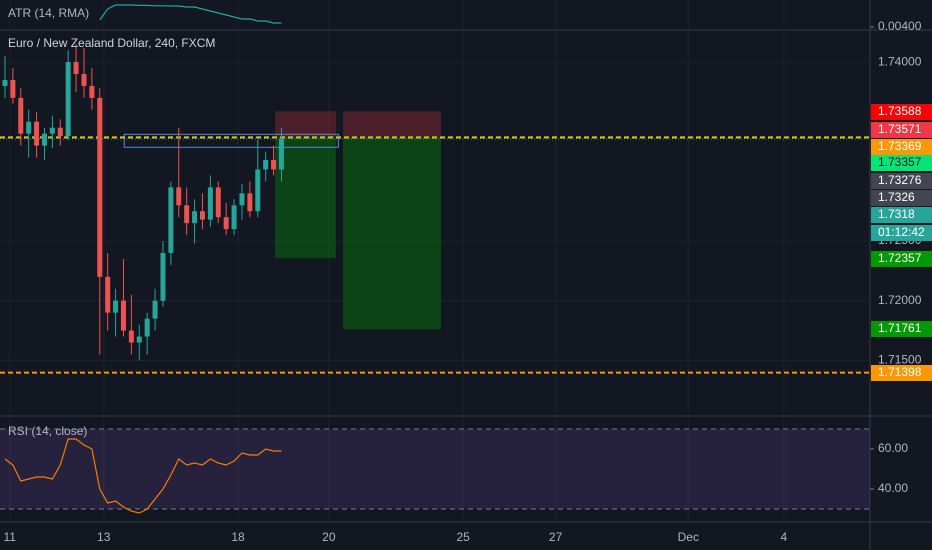  I want to click on y-tick-label: 1.74000, so click(900, 61).